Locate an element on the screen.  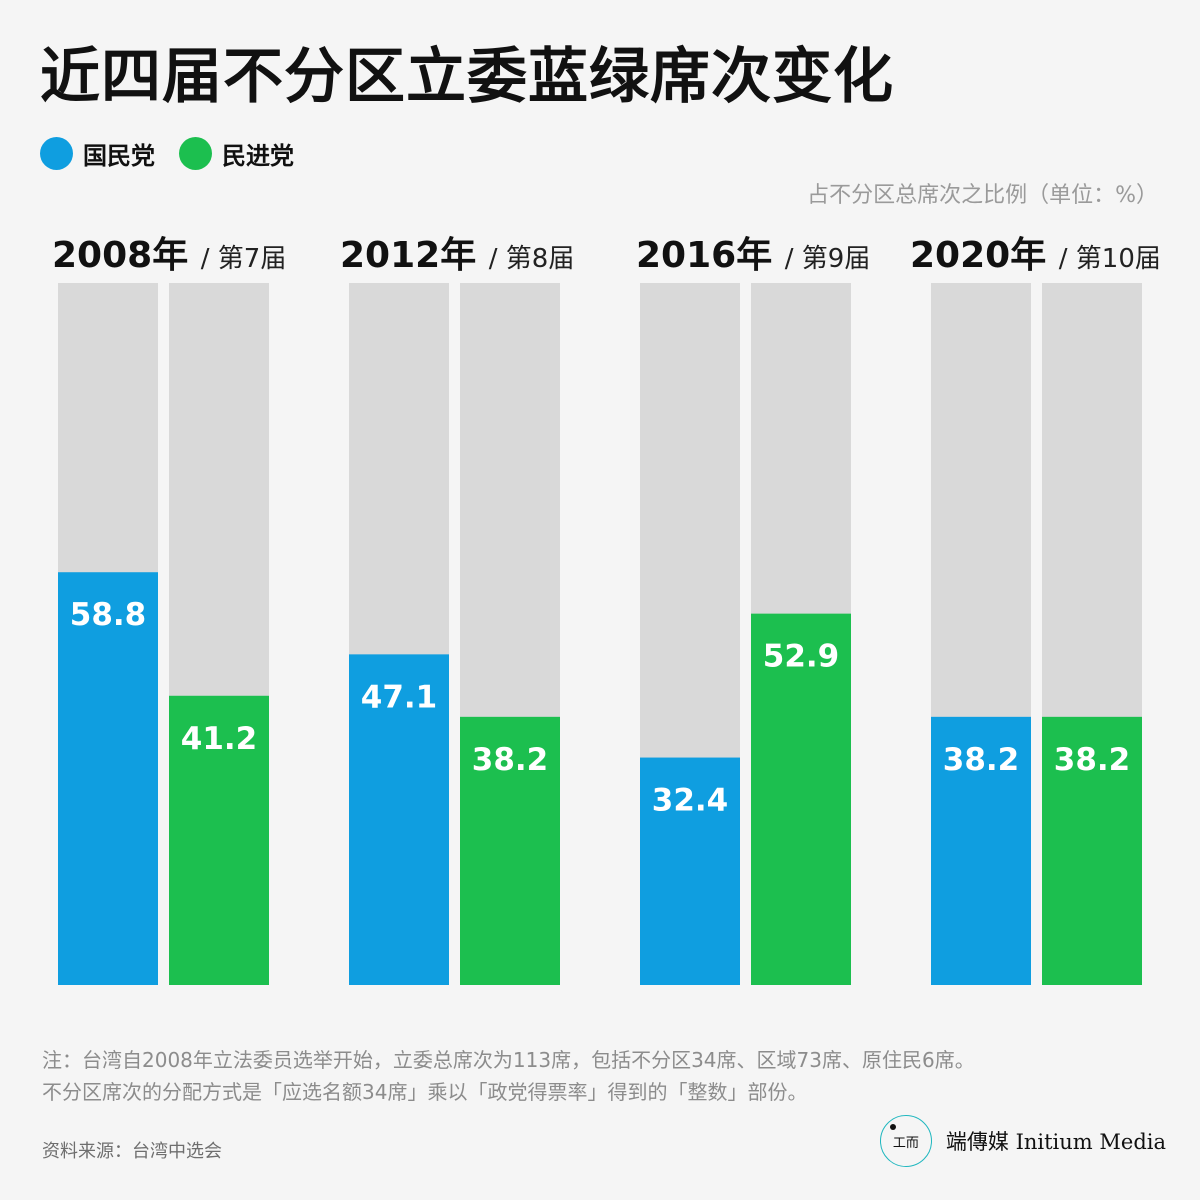
source-text: 资料来源：台湾中选会 is located at coordinates (132, 1151).